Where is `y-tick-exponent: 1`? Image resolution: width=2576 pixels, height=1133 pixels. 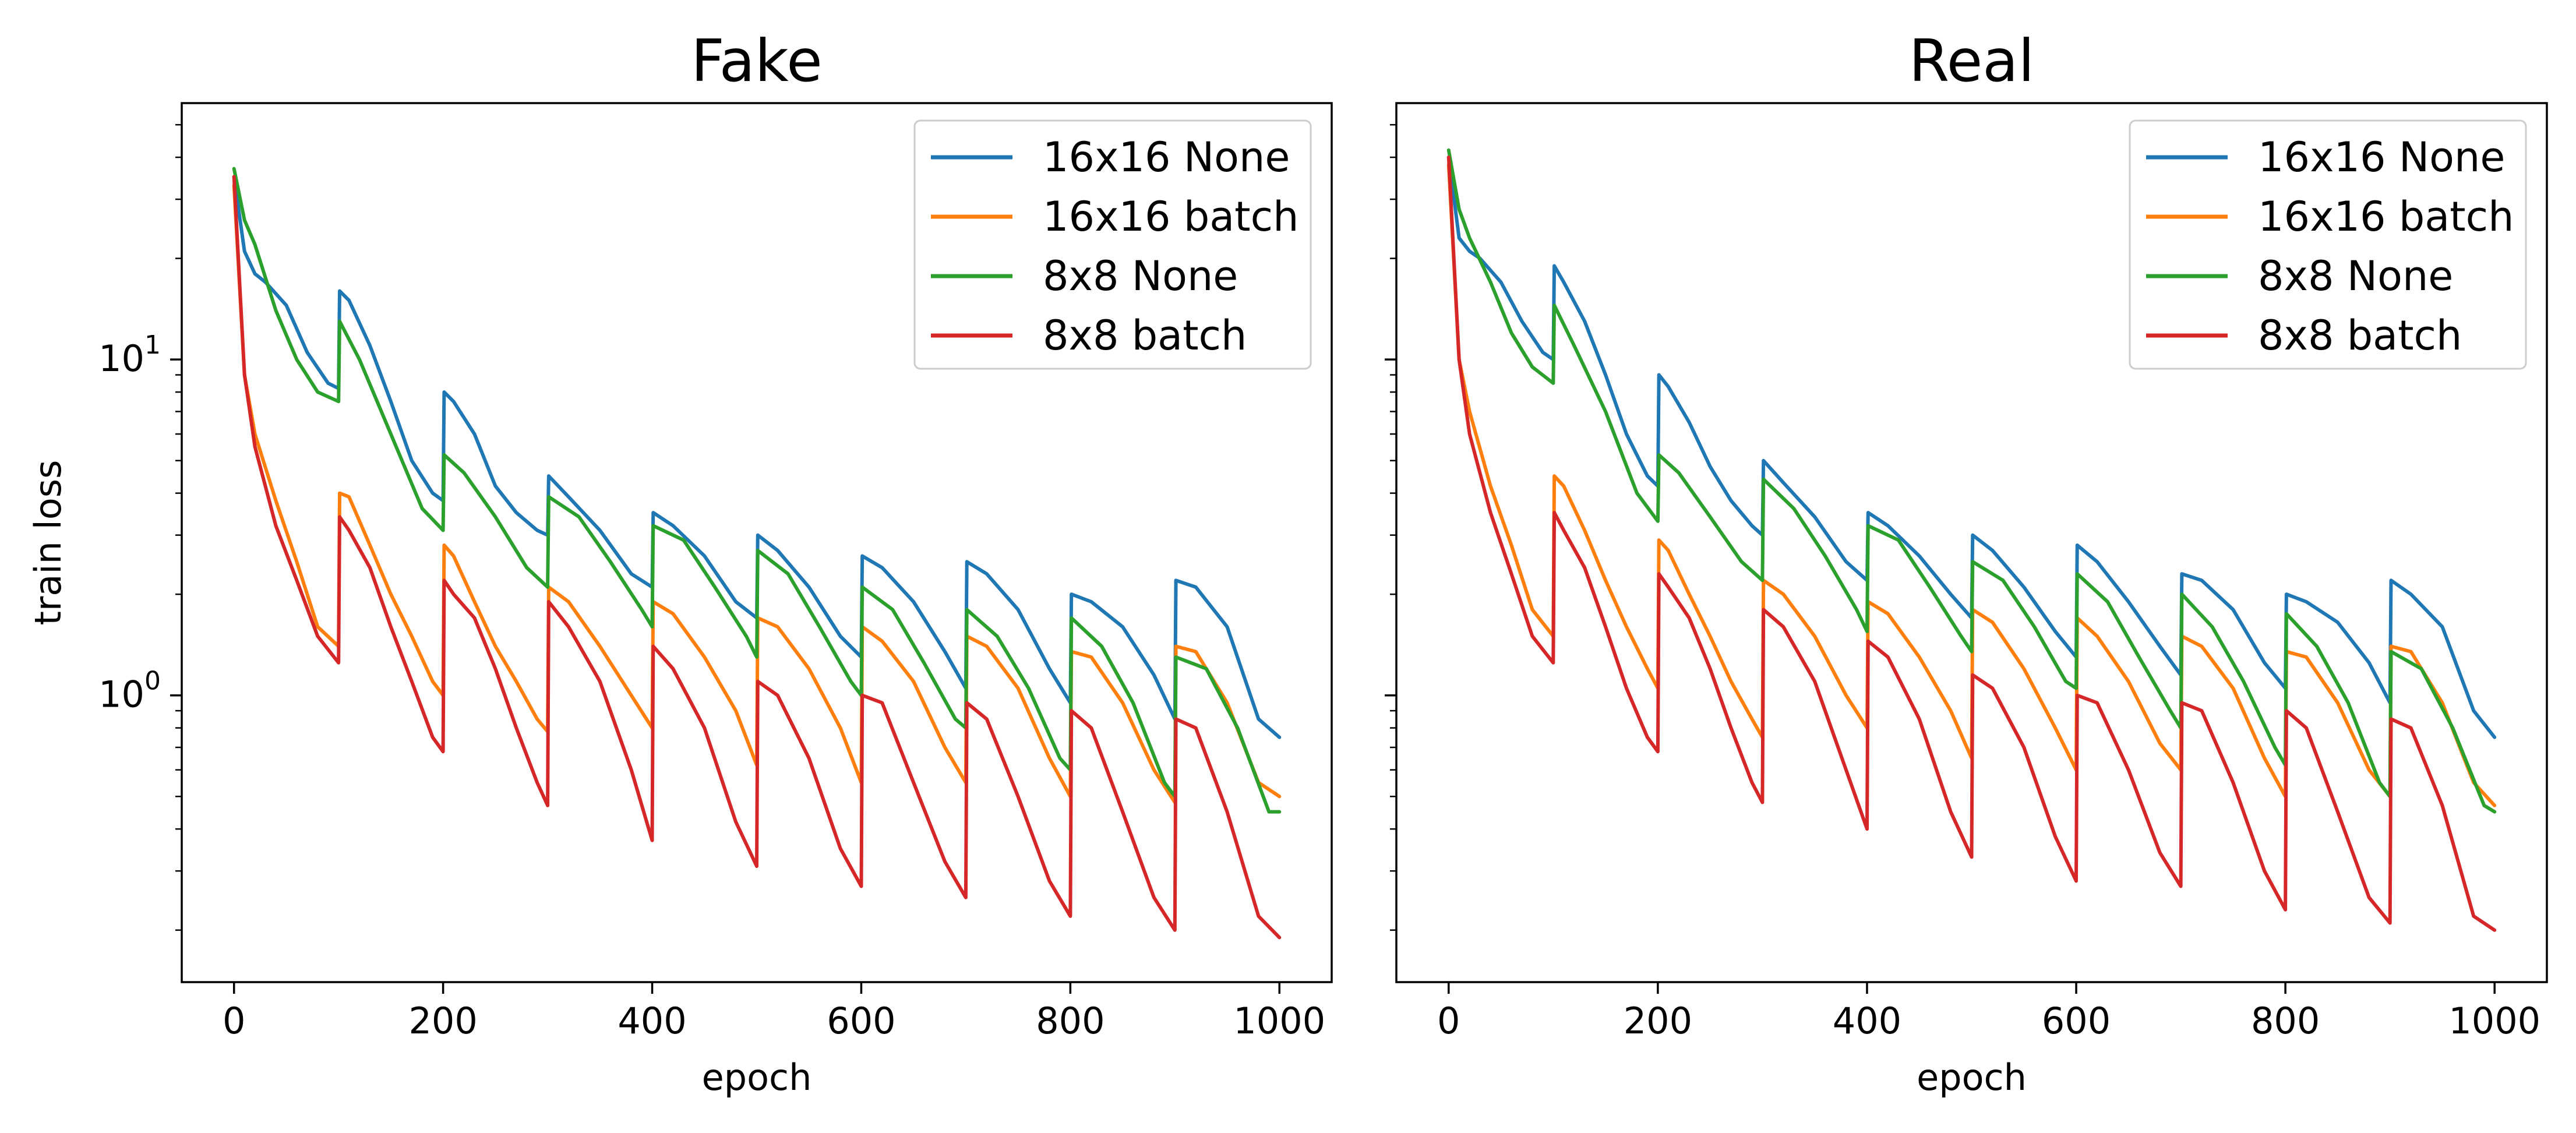
y-tick-exponent: 1 is located at coordinates (152, 345).